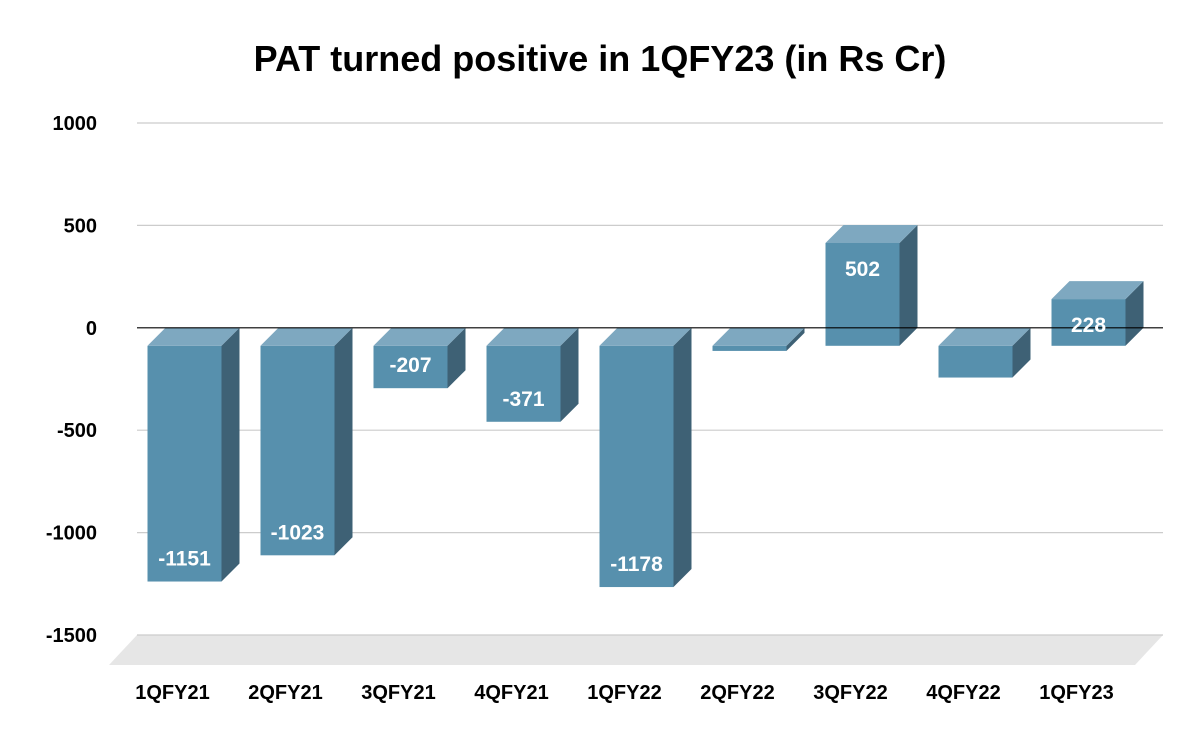 This screenshot has width=1200, height=742. Describe the element at coordinates (456, 358) in the screenshot. I see `bar-side-3QFY21` at that location.